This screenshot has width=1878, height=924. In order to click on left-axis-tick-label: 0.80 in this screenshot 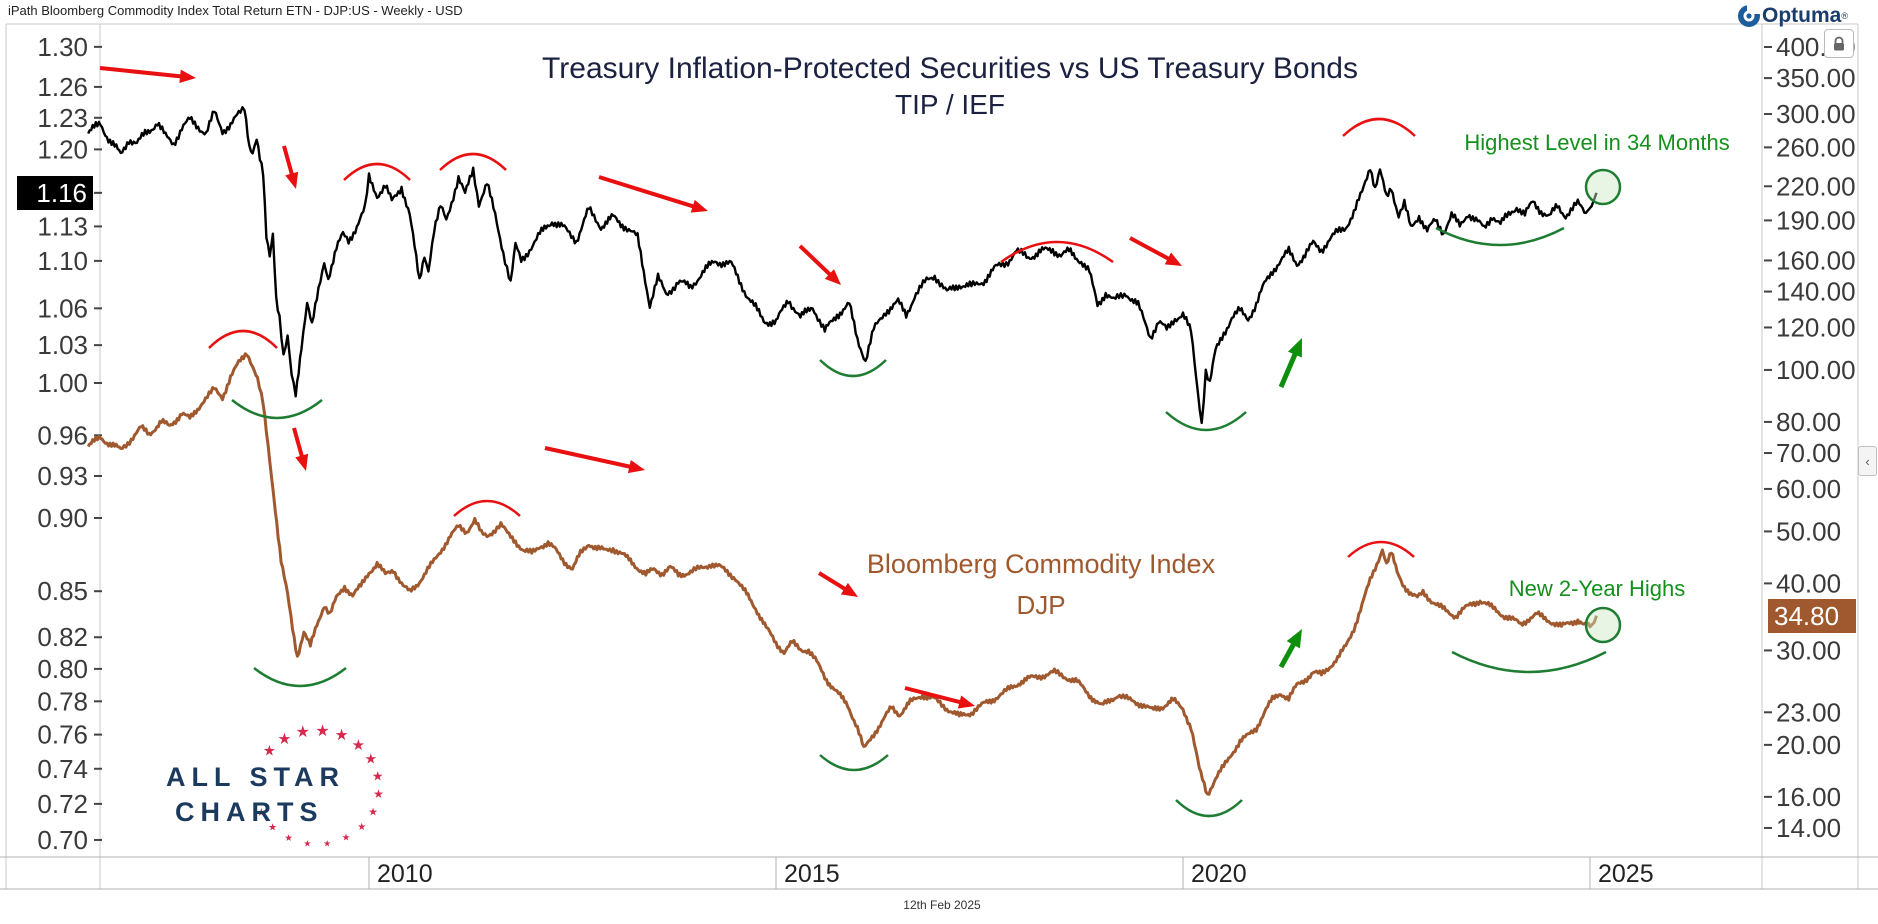, I will do `click(62, 669)`.